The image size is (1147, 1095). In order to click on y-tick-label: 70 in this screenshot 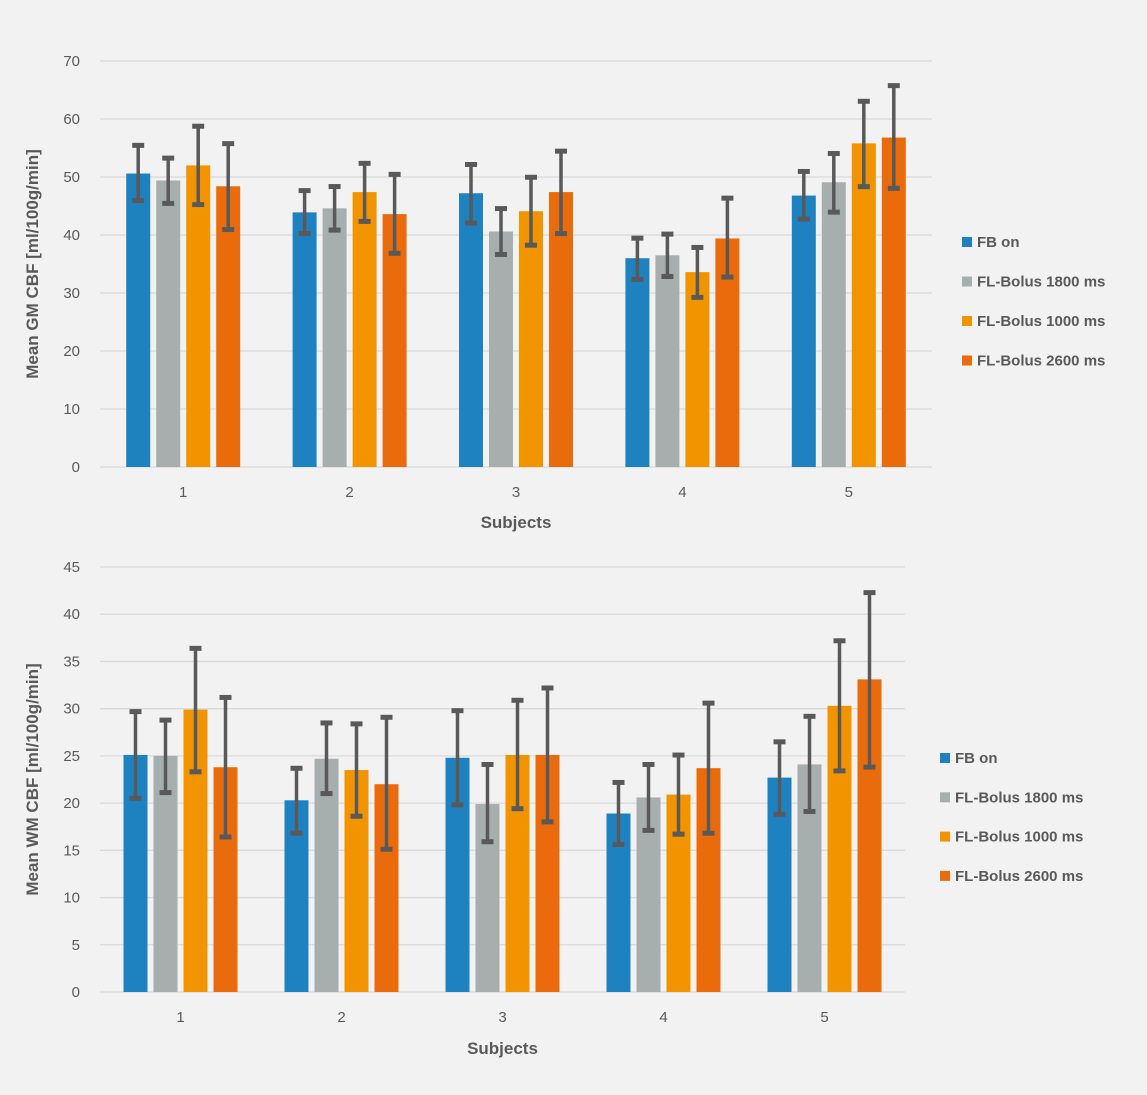, I will do `click(71, 61)`.